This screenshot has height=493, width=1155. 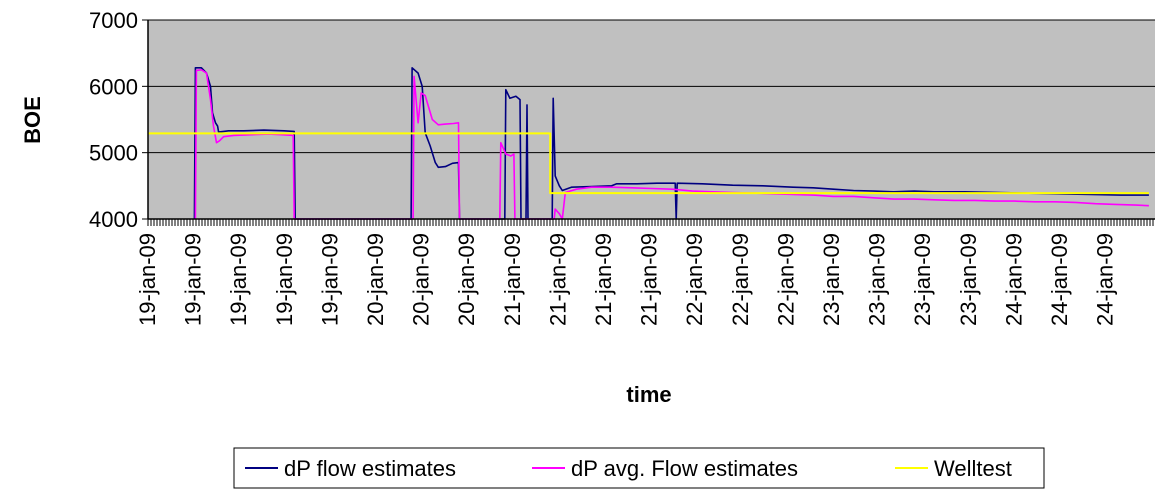 What do you see at coordinates (113, 219) in the screenshot?
I see `y-tick-label: 4000` at bounding box center [113, 219].